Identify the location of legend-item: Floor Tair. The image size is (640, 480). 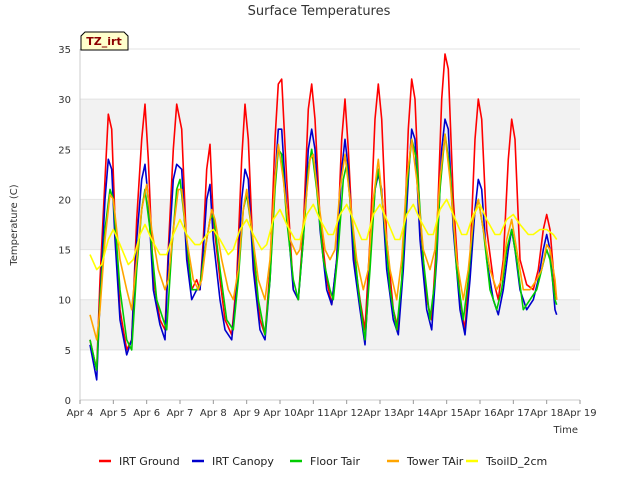
(325, 461).